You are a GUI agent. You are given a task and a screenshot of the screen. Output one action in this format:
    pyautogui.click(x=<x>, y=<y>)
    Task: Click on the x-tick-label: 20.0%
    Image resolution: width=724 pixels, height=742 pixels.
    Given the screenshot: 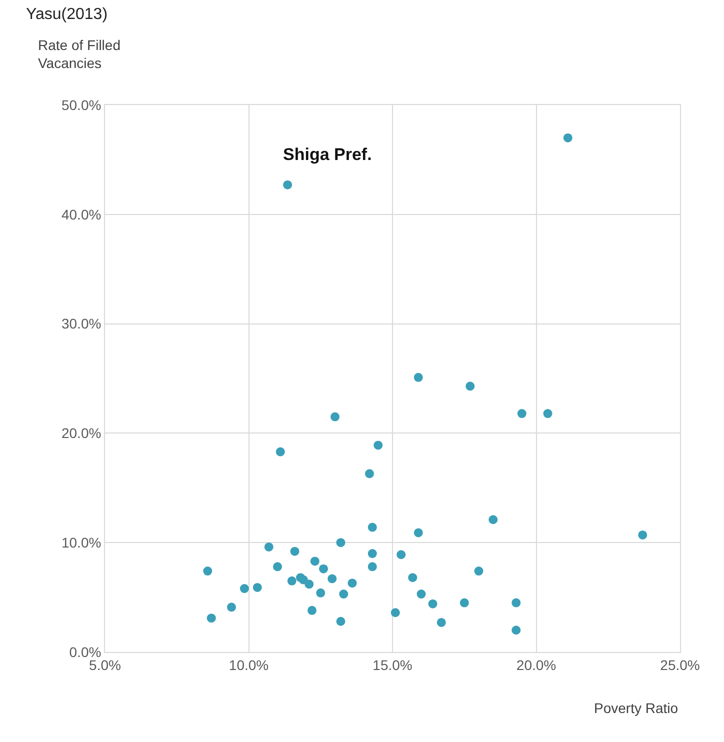 What is the action you would take?
    pyautogui.click(x=536, y=664)
    